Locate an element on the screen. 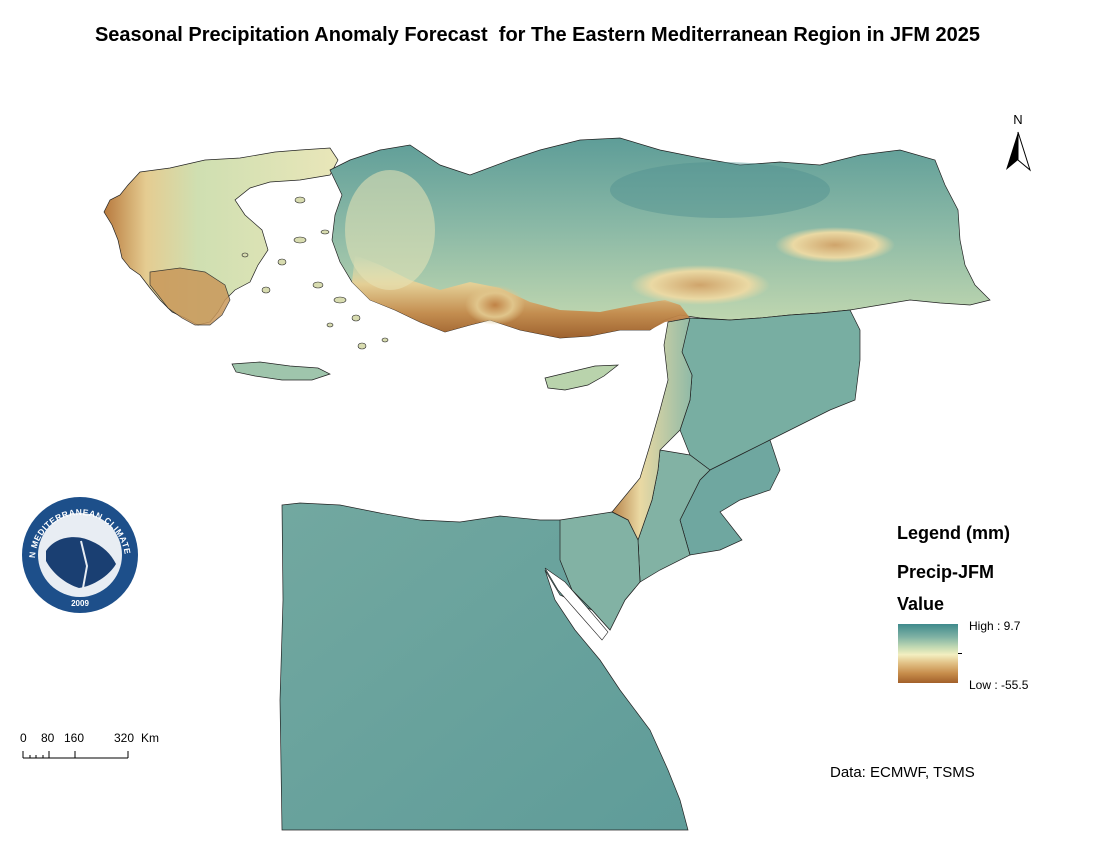 The image size is (1100, 850). sinai-region is located at coordinates (600, 571).